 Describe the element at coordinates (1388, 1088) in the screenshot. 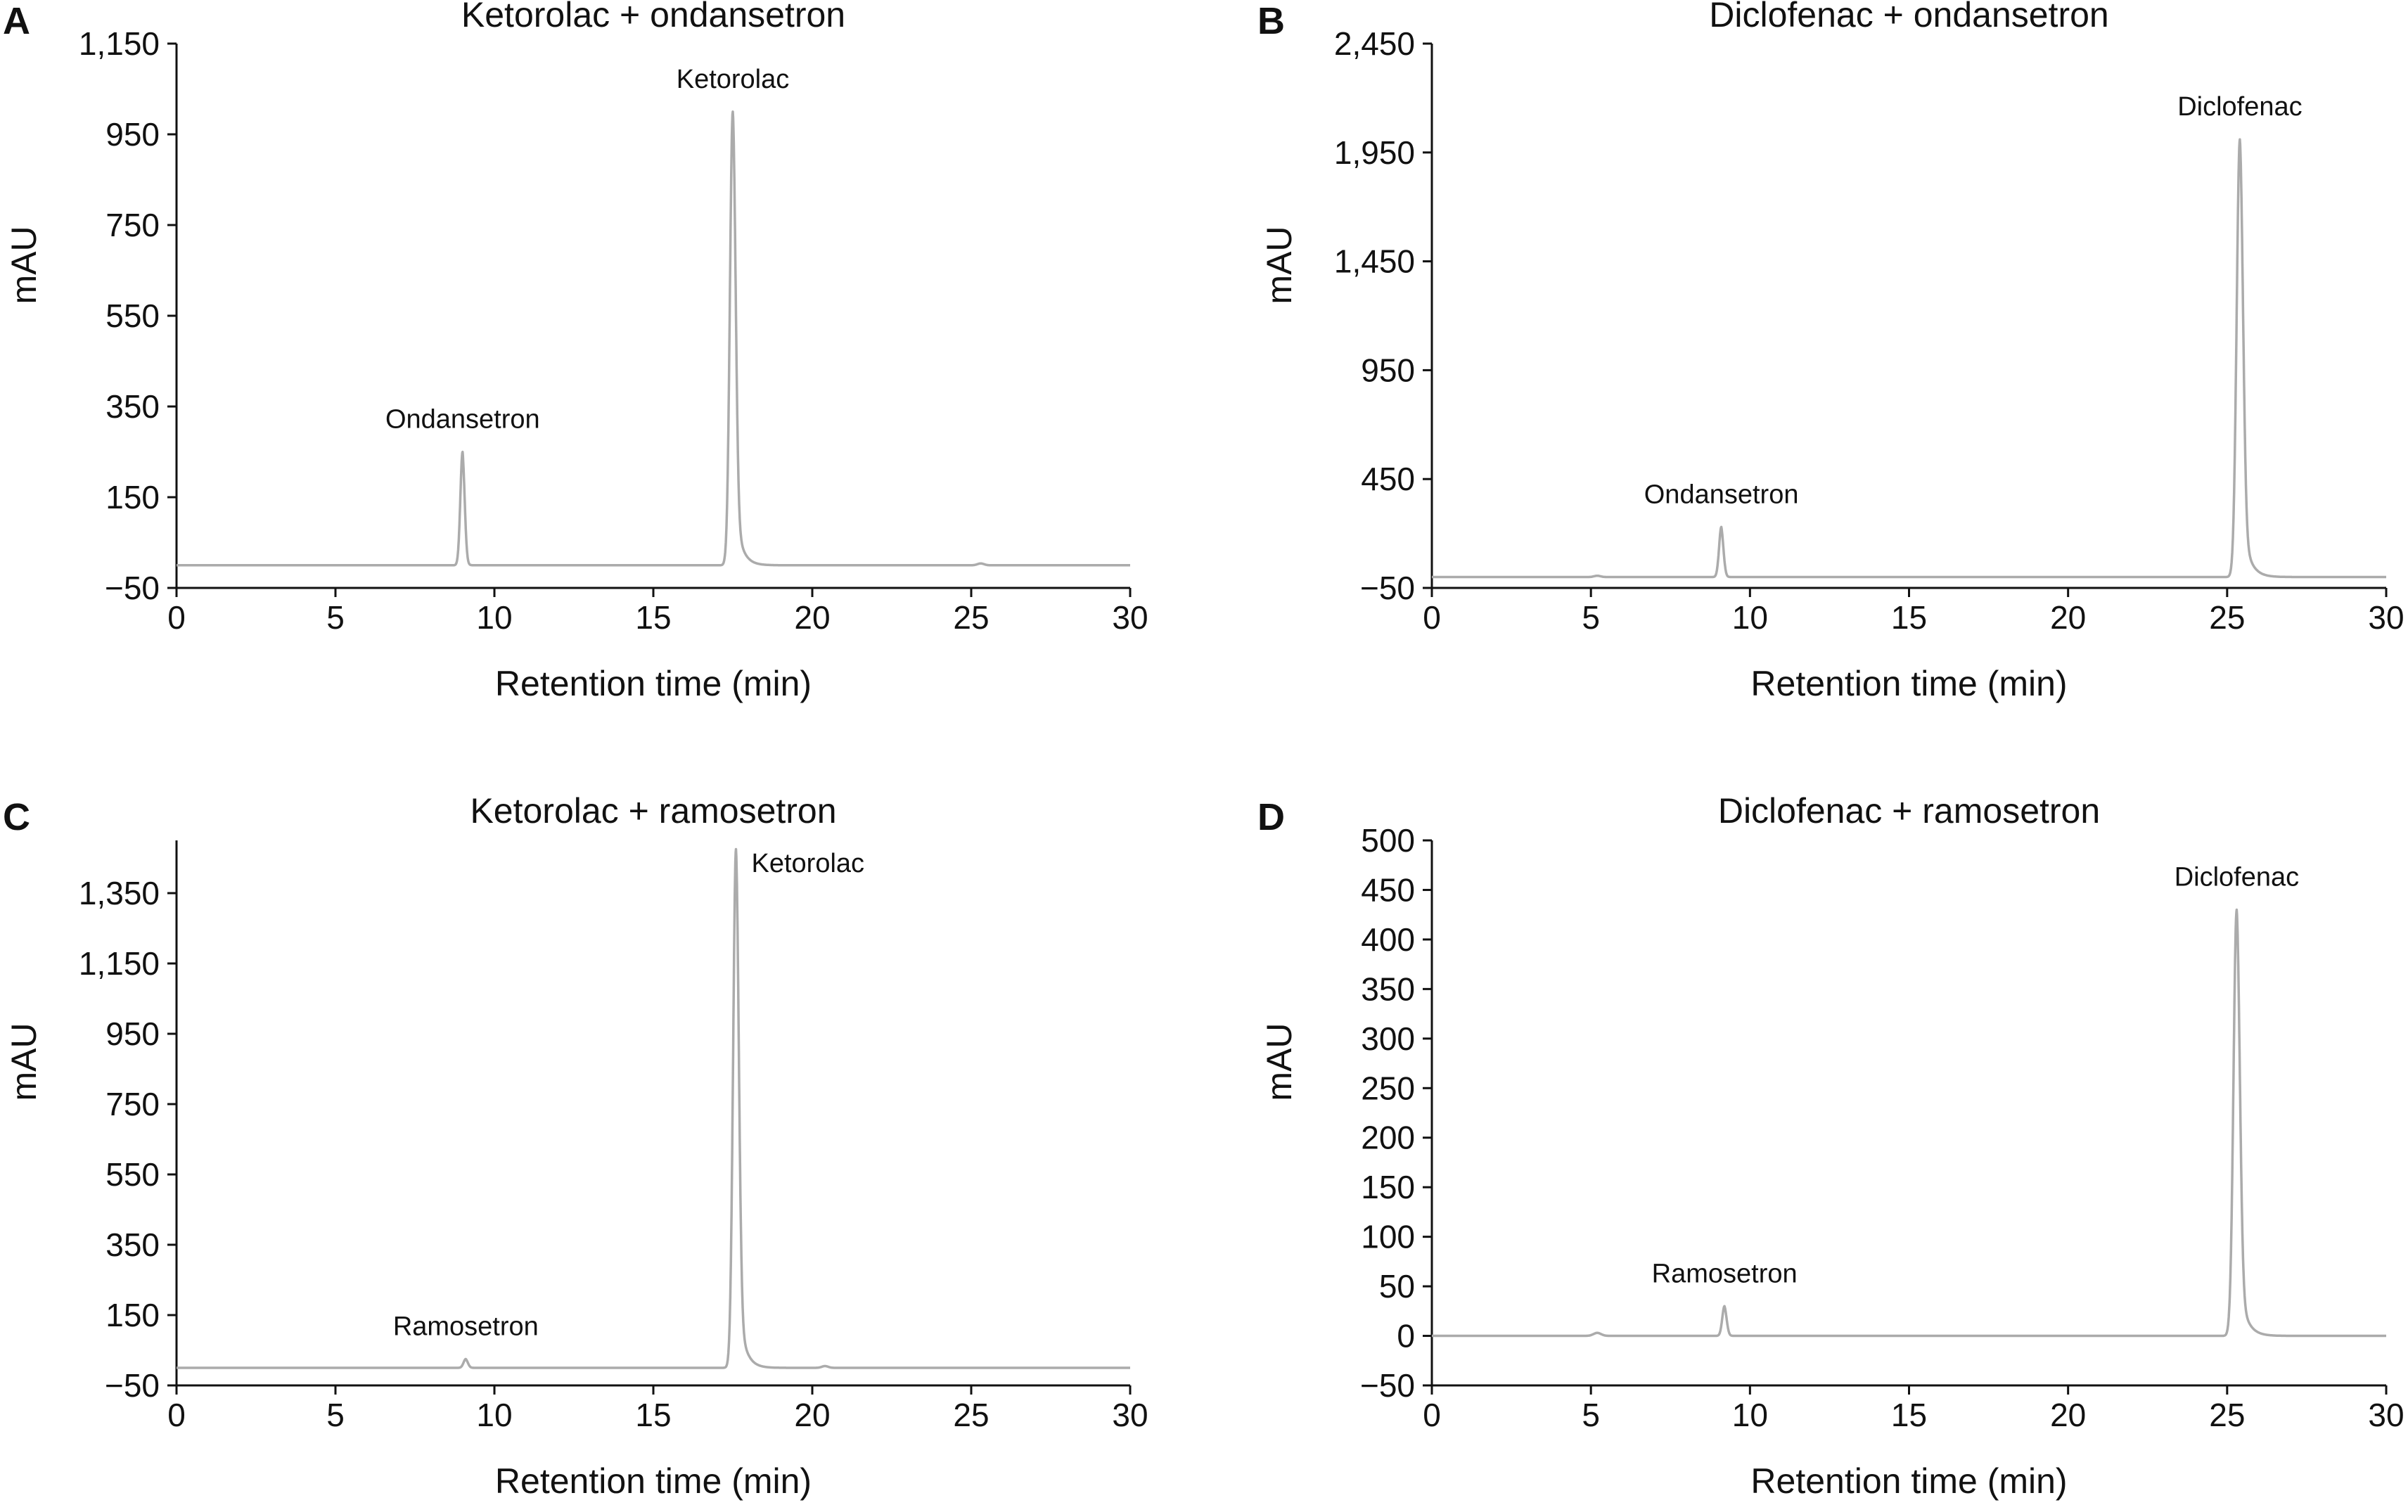

I see `y-tick-label: 250` at that location.